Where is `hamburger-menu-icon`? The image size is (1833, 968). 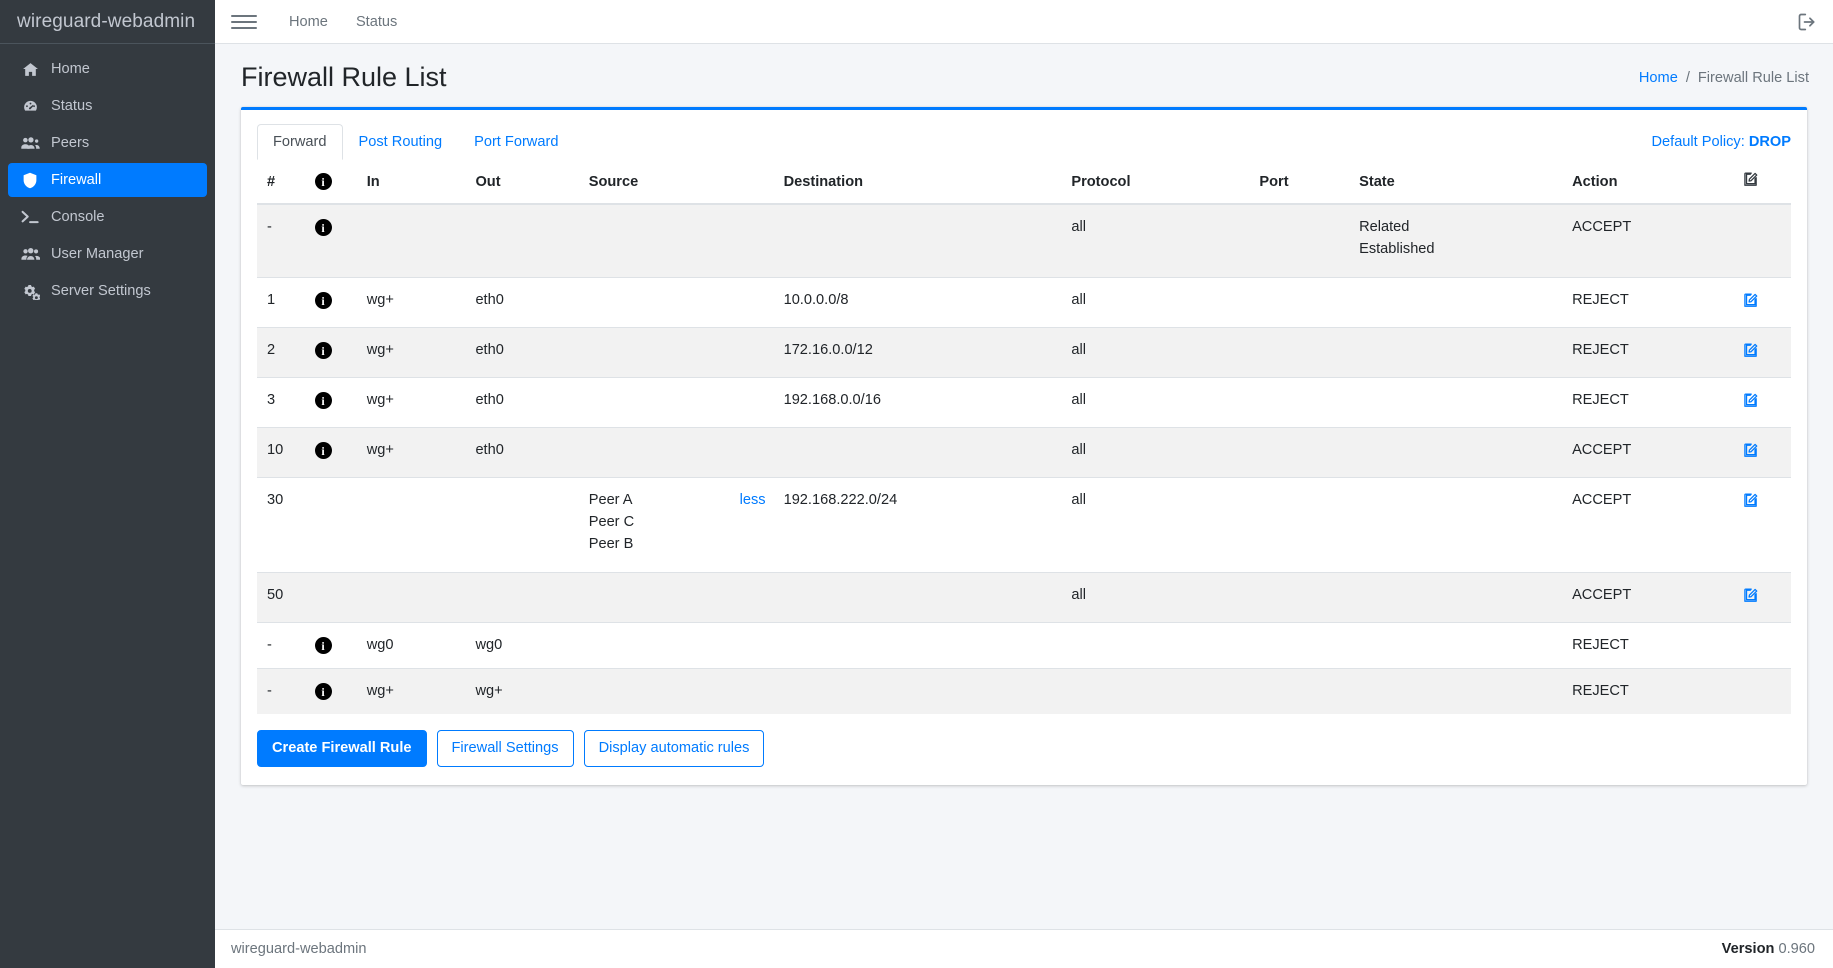
hamburger-menu-icon is located at coordinates (244, 22).